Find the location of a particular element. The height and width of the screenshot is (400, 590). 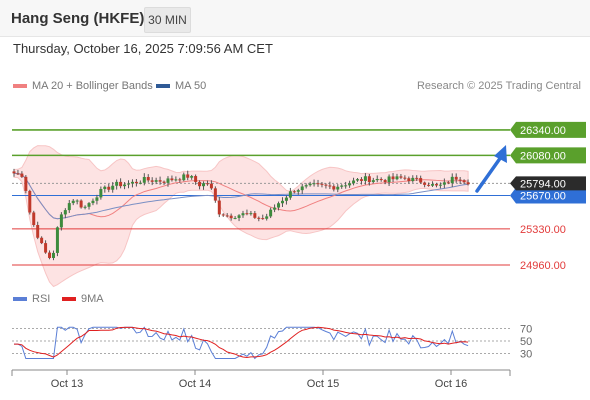

rsi-axis-label-50: 50 is located at coordinates (526, 342).